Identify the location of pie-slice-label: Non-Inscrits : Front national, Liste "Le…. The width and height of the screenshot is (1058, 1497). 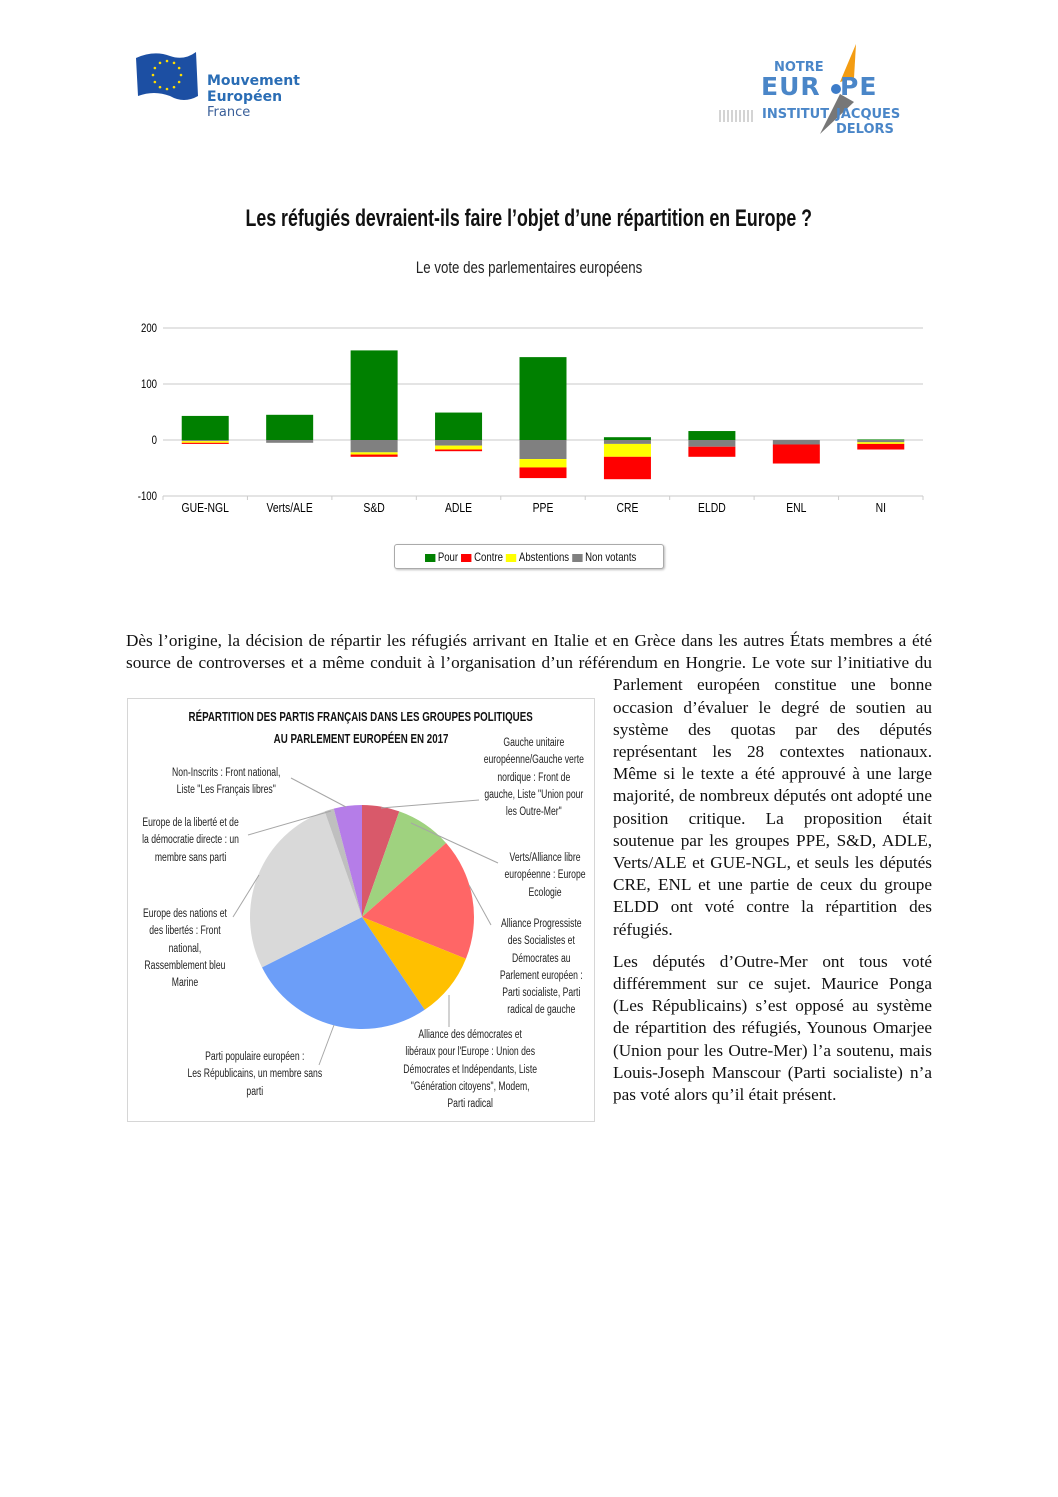
(226, 782).